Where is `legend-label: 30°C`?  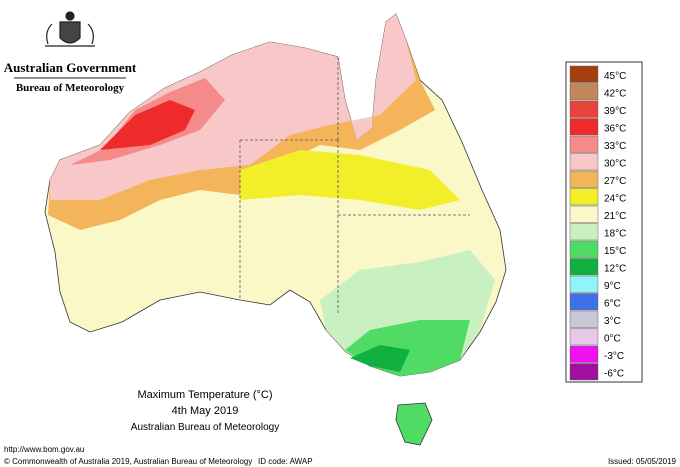
legend-label: 30°C is located at coordinates (615, 163).